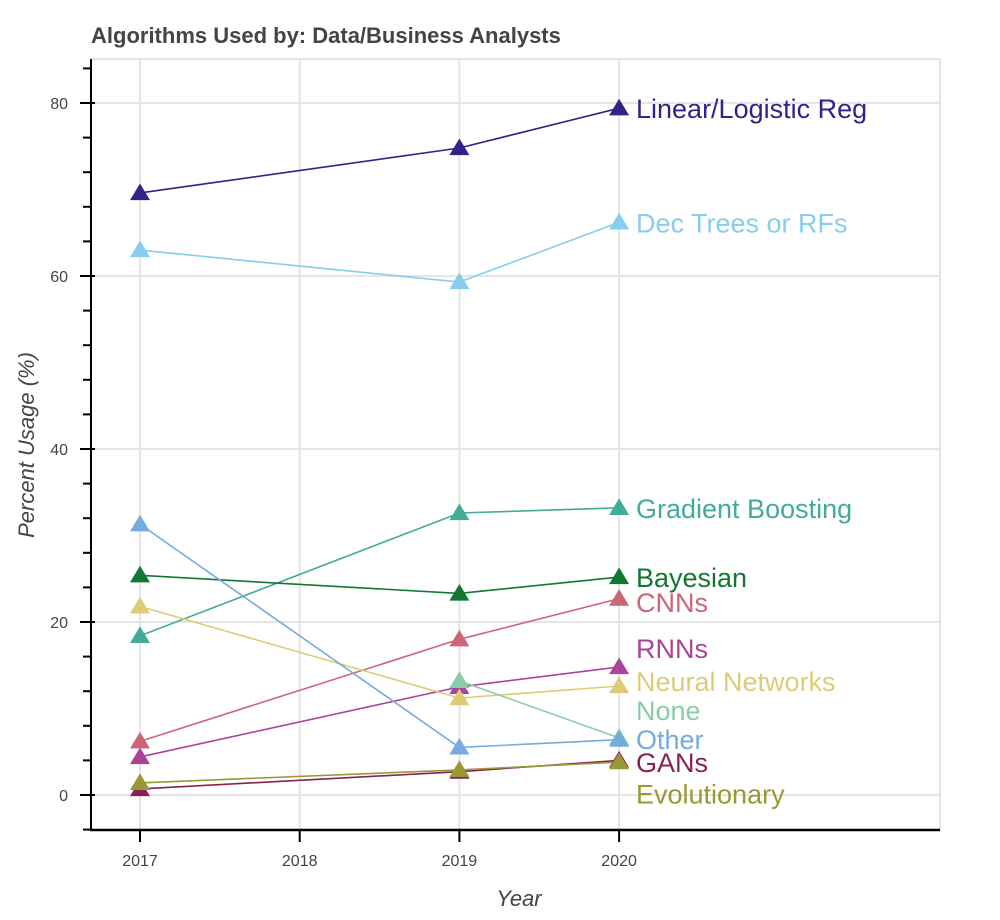  Describe the element at coordinates (744, 509) in the screenshot. I see `series-label: Gradient Boosting` at that location.